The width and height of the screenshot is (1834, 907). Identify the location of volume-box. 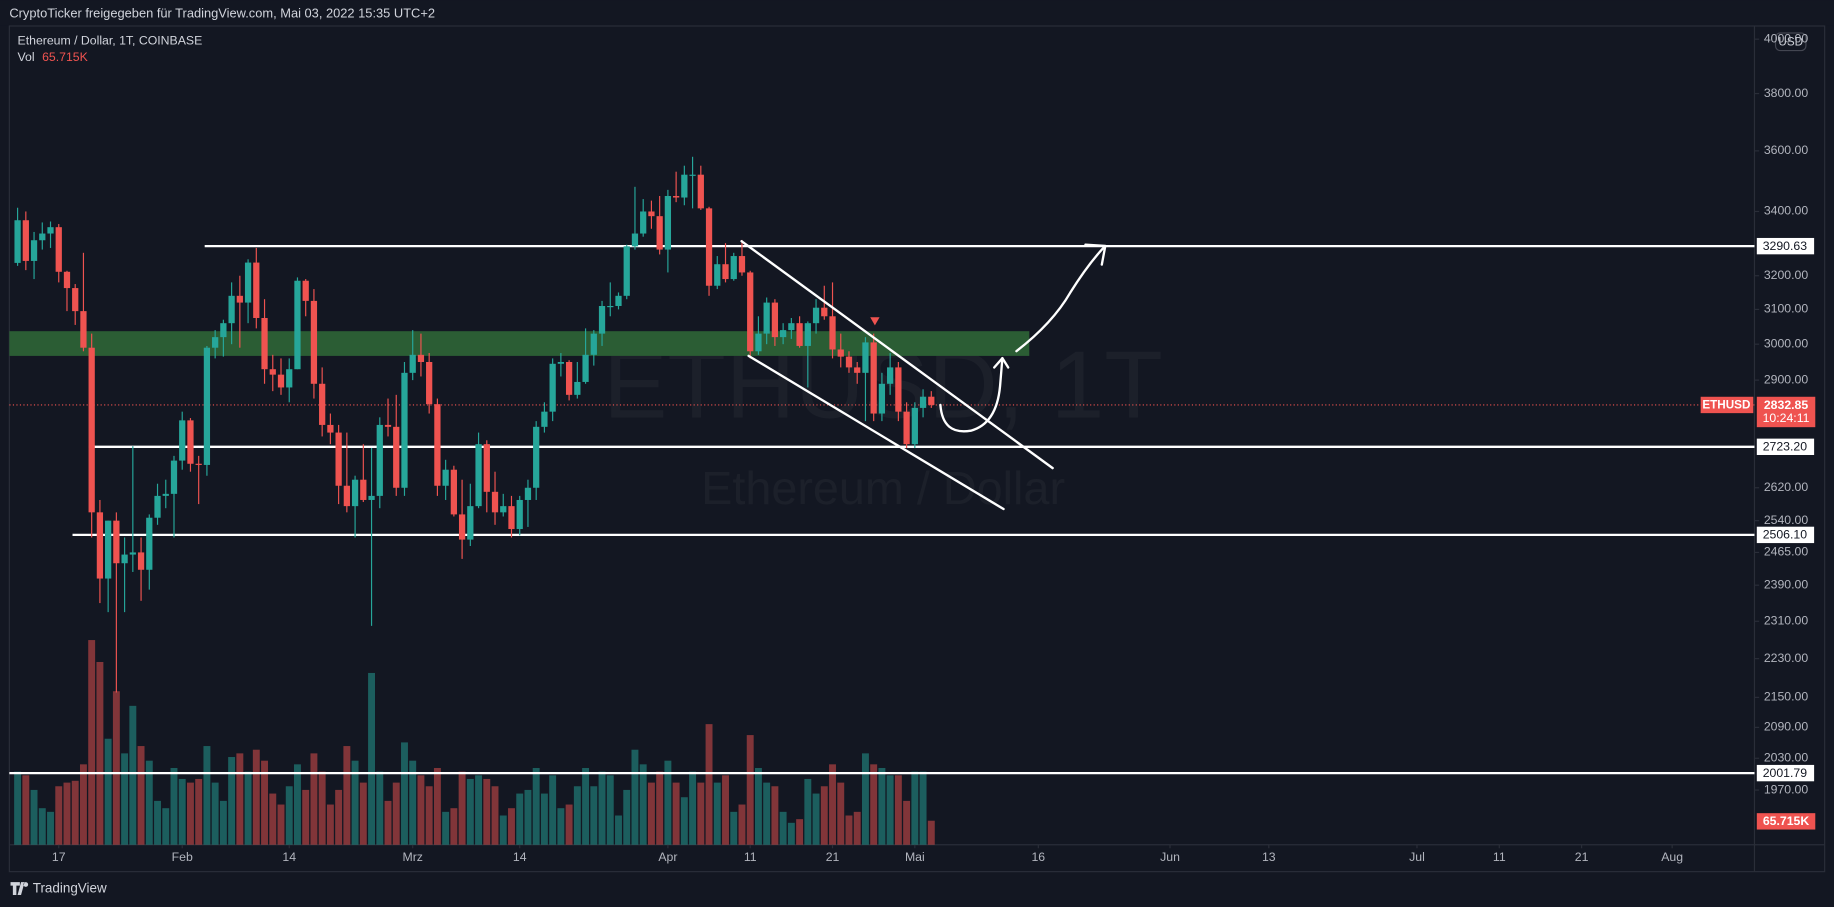
(1786, 821).